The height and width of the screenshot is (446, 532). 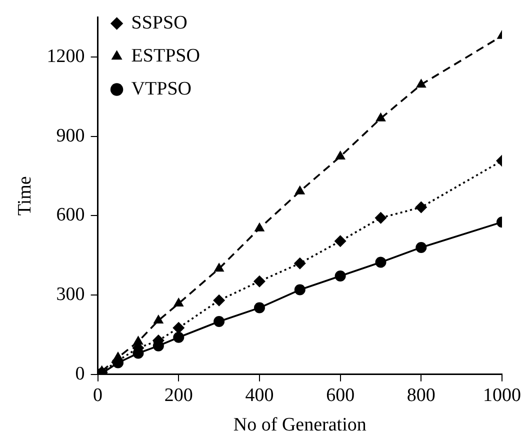 I want to click on y-tick-label: 0, so click(x=80, y=373).